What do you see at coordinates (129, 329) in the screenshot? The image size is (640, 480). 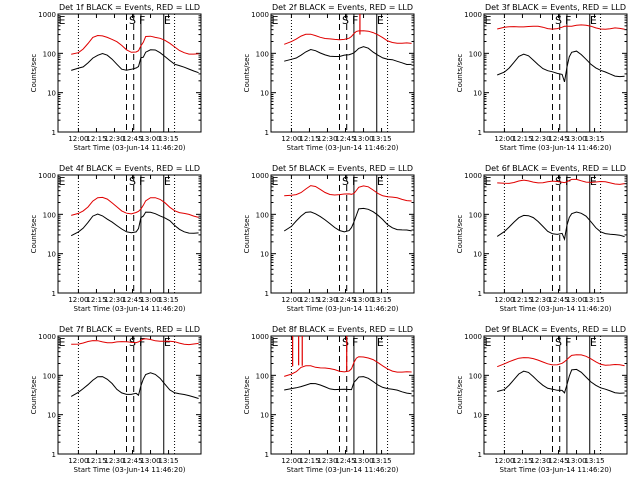 I see `panel-title: Det 7f BLACK = Events, RED = LLD` at bounding box center [129, 329].